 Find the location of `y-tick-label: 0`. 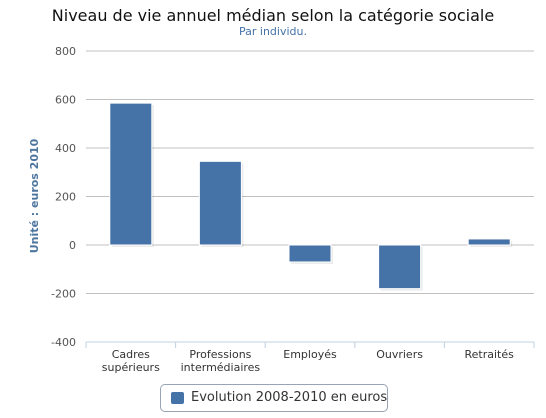

y-tick-label: 0 is located at coordinates (72, 245).